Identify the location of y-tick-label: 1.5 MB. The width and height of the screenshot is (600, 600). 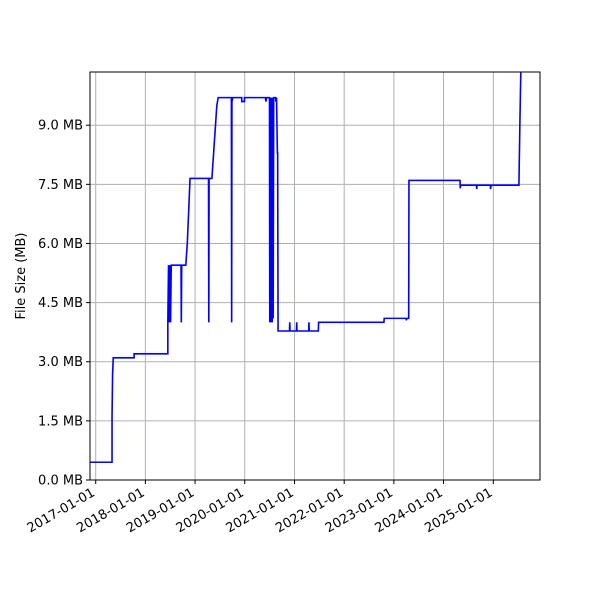
(60, 421).